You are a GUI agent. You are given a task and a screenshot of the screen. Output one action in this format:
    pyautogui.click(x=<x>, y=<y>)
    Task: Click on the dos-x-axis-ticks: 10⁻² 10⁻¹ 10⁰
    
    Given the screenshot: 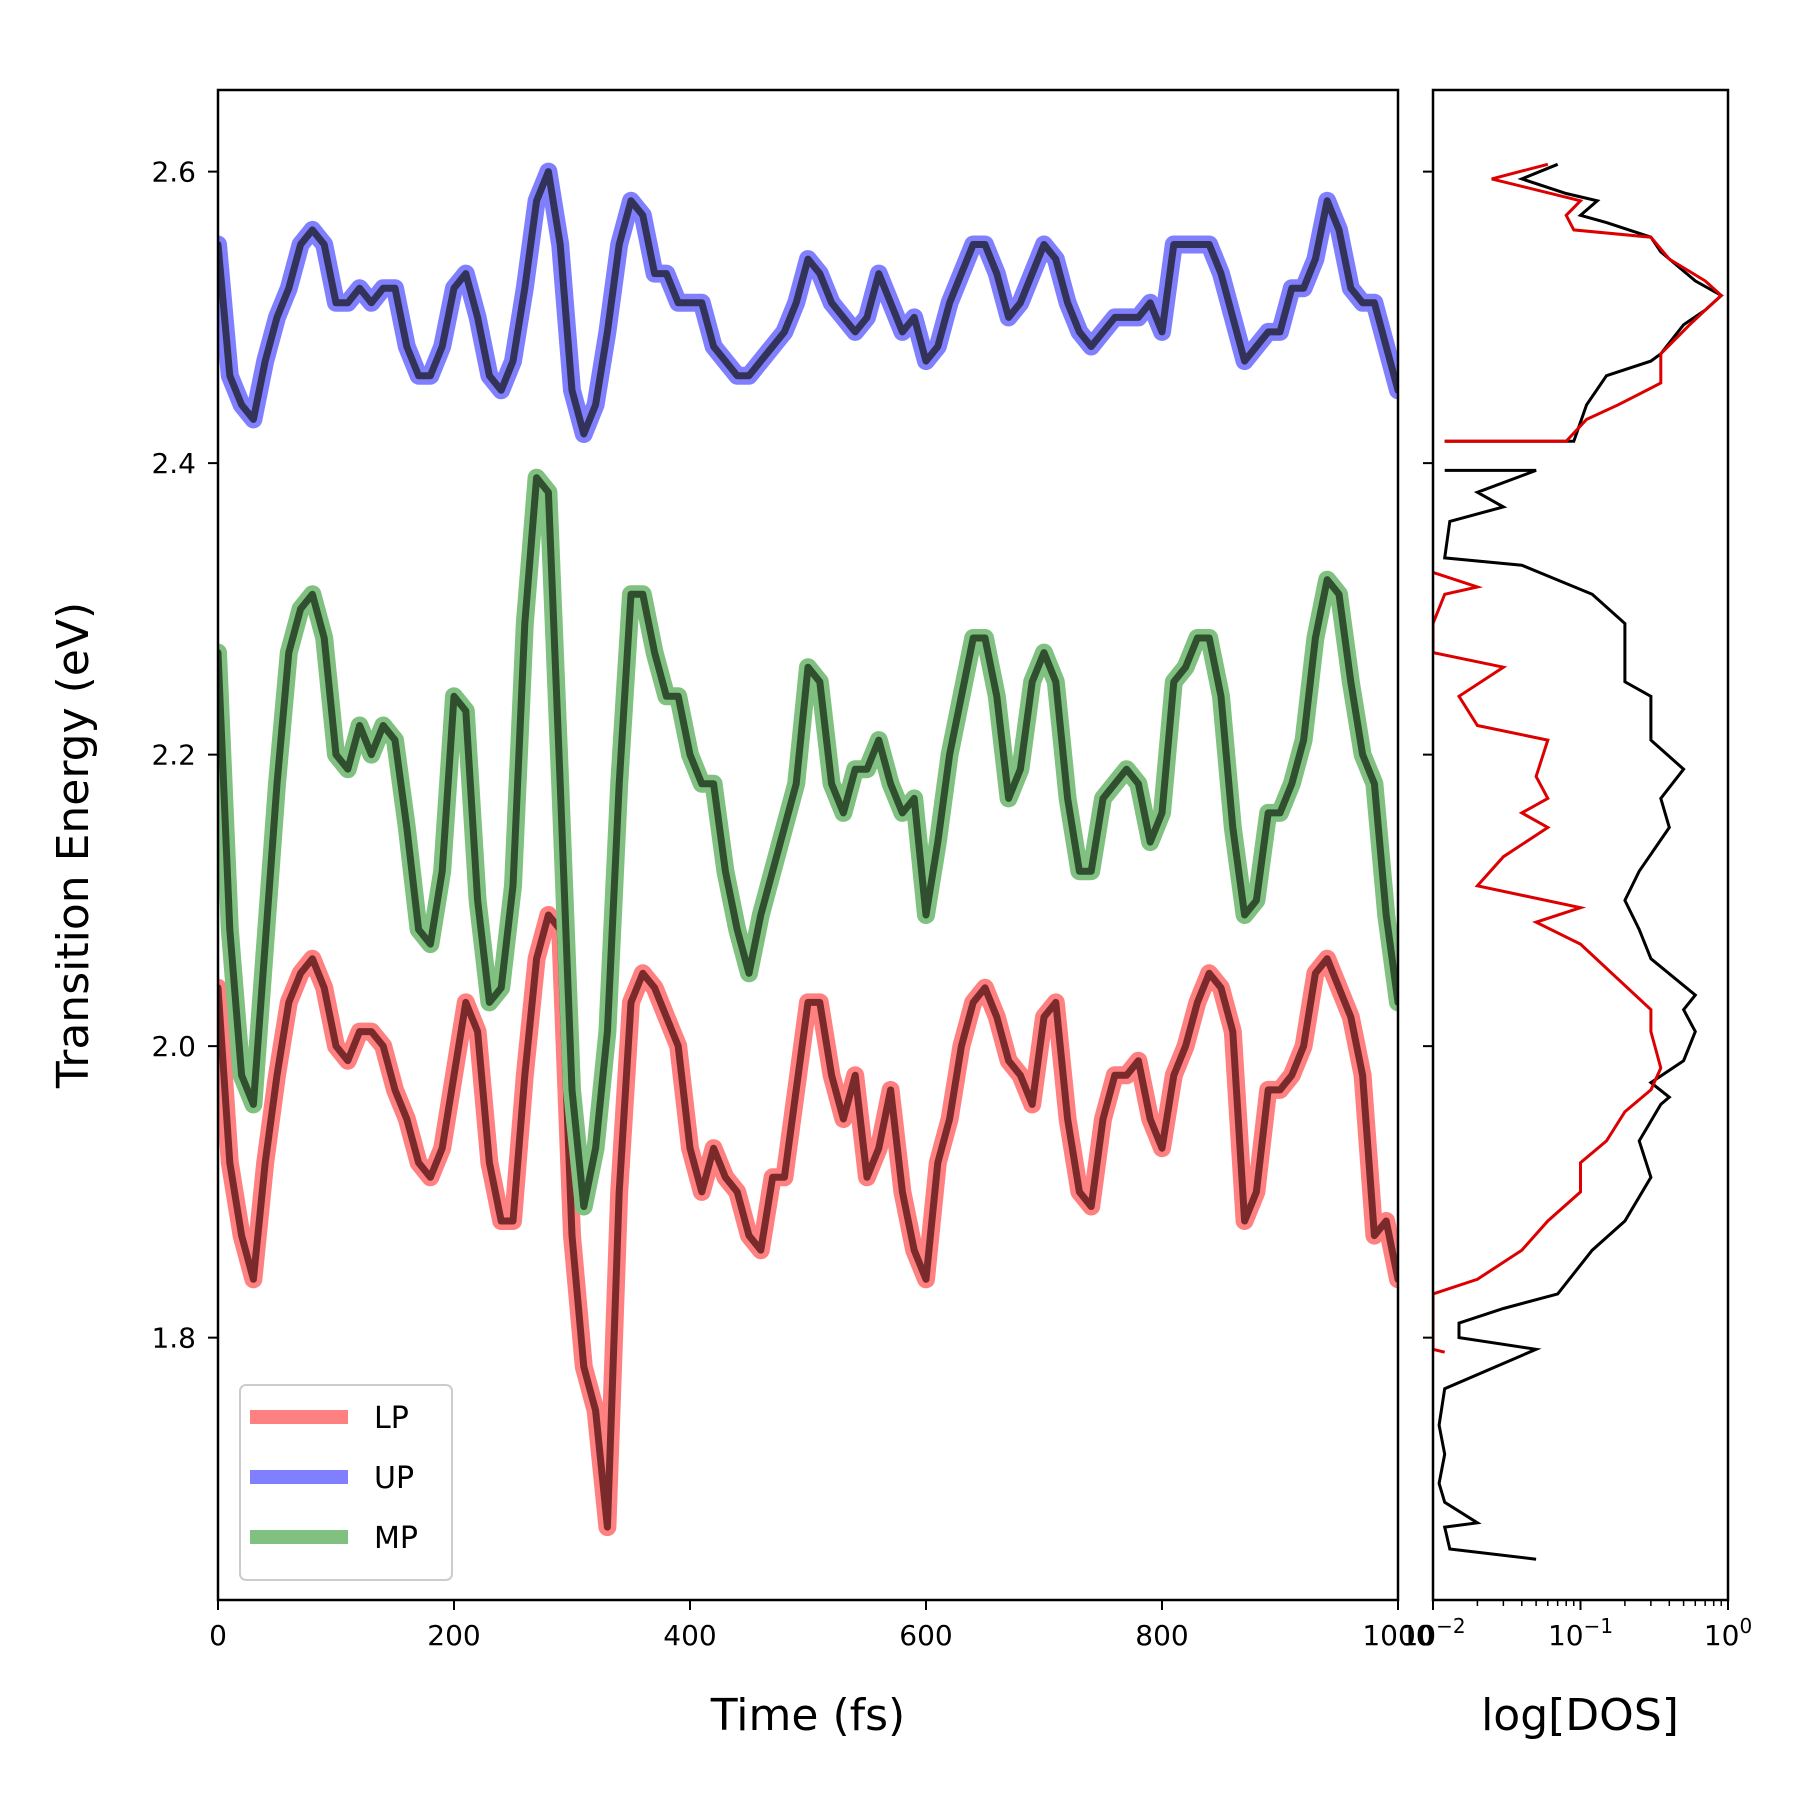 What is the action you would take?
    pyautogui.click(x=1576, y=1626)
    